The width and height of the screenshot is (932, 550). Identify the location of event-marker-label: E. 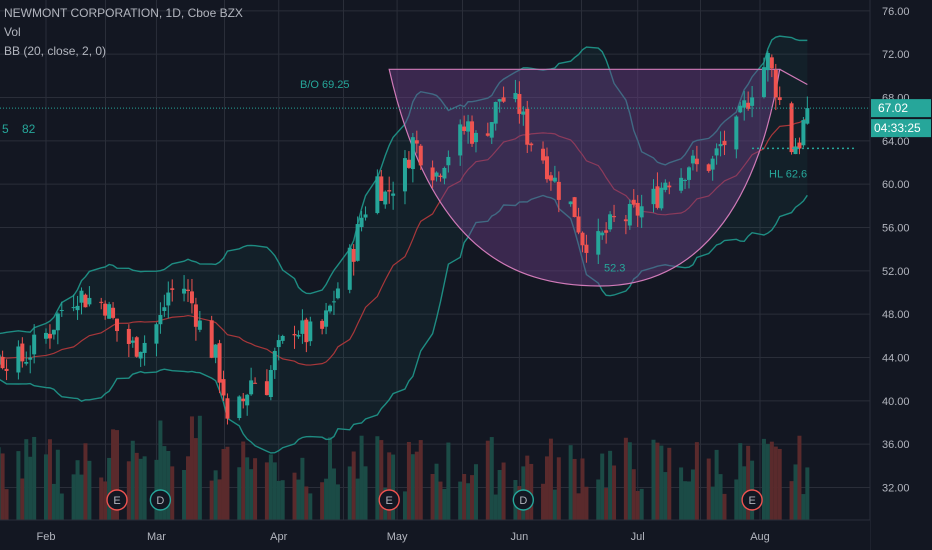
(389, 501).